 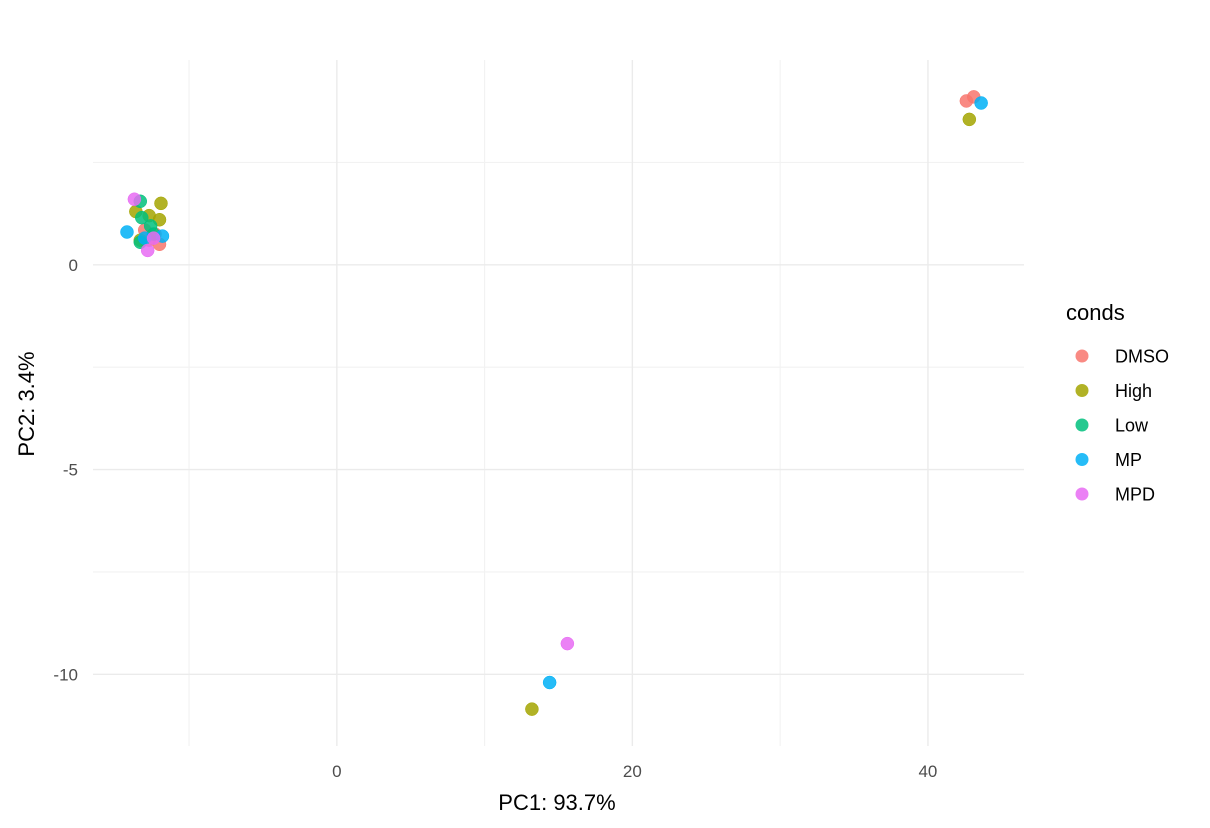 I want to click on x-tick-label: 0, so click(x=336, y=771).